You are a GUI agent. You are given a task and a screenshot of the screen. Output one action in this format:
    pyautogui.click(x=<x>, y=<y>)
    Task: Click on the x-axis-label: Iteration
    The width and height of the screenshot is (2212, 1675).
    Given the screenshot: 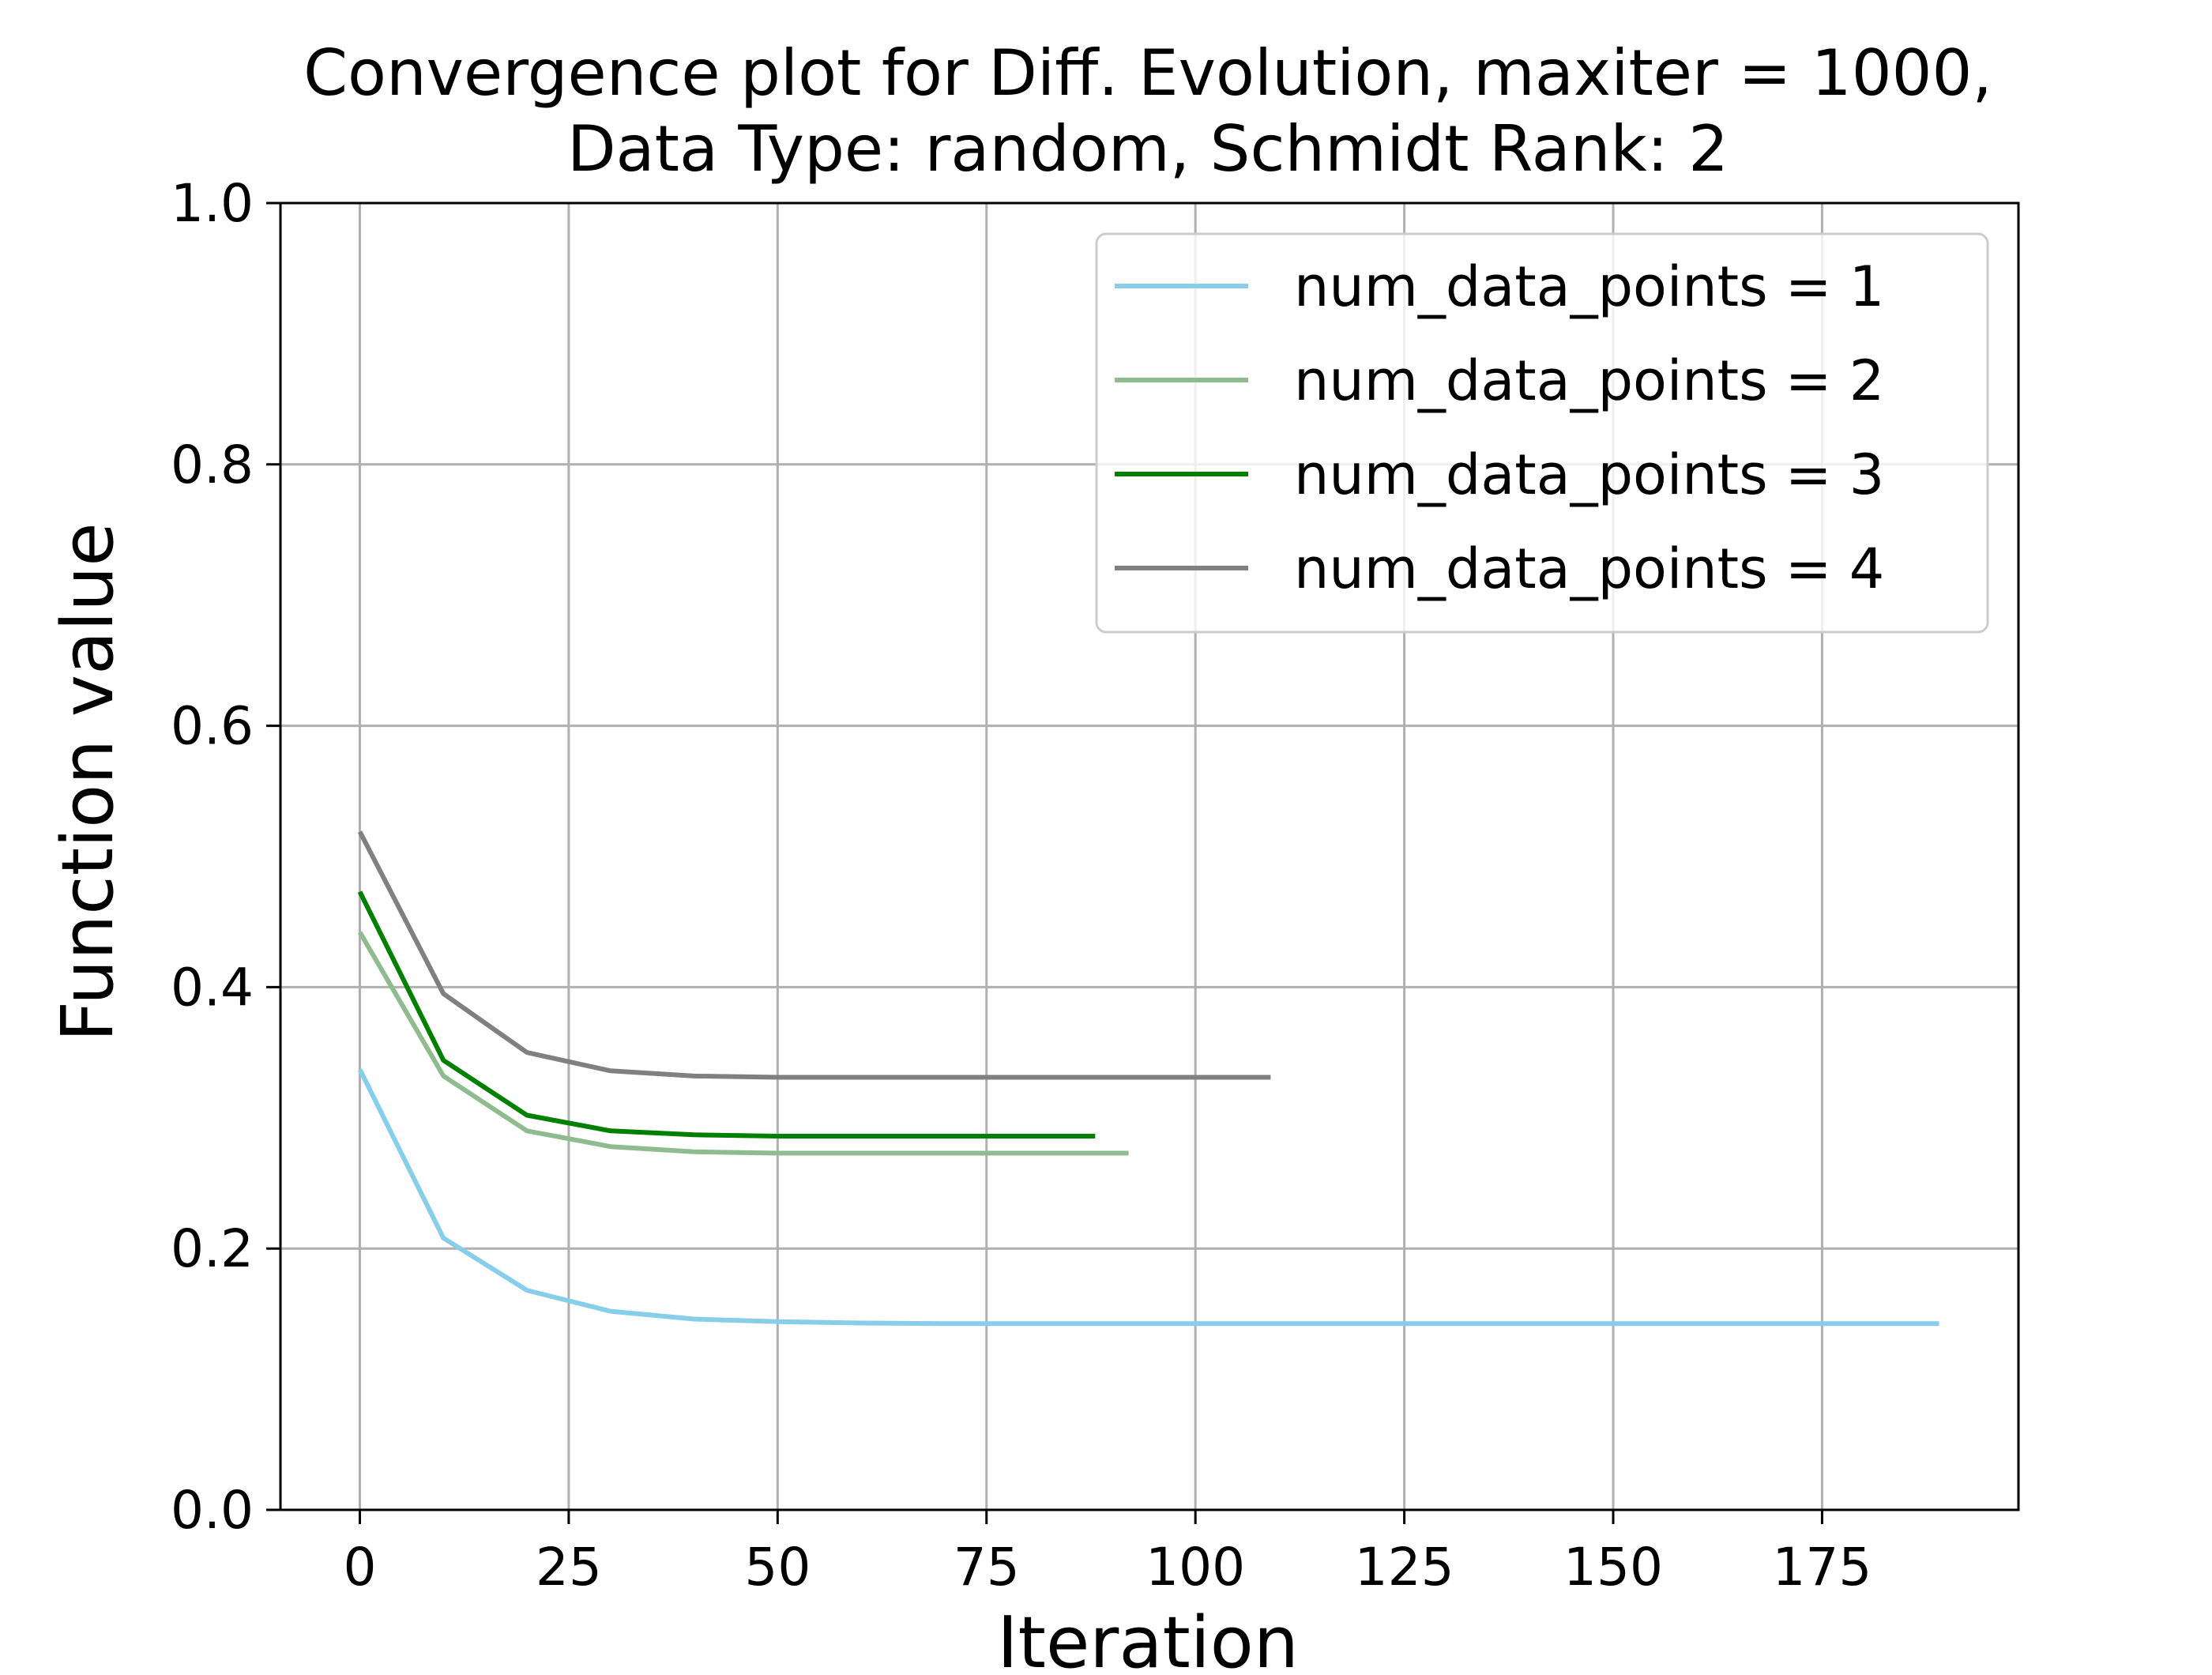 What is the action you would take?
    pyautogui.click(x=1148, y=1639)
    